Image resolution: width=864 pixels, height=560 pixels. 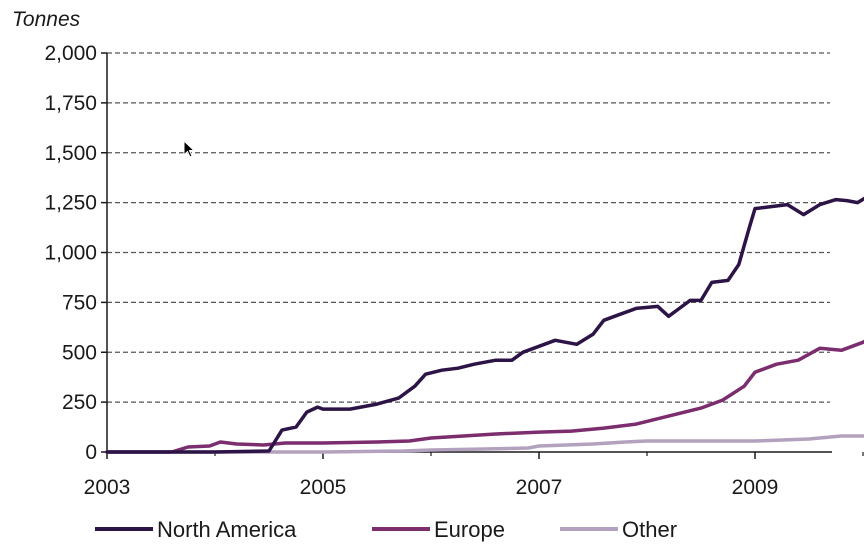 I want to click on x-tick-label: 2009, so click(x=755, y=487).